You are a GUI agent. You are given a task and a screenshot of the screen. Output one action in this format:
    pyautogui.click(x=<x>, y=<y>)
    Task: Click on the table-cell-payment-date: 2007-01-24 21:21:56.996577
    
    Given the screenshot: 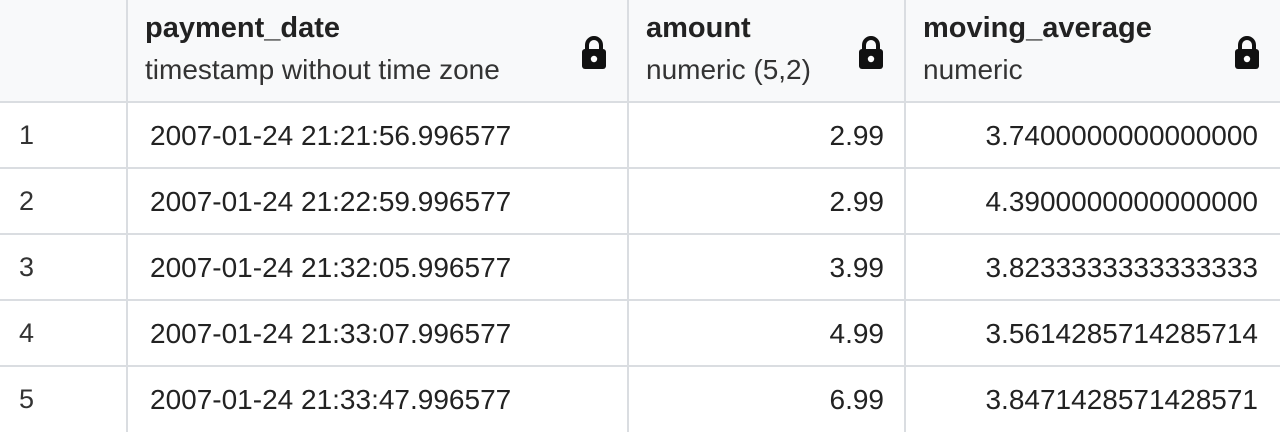 What is the action you would take?
    pyautogui.click(x=378, y=136)
    